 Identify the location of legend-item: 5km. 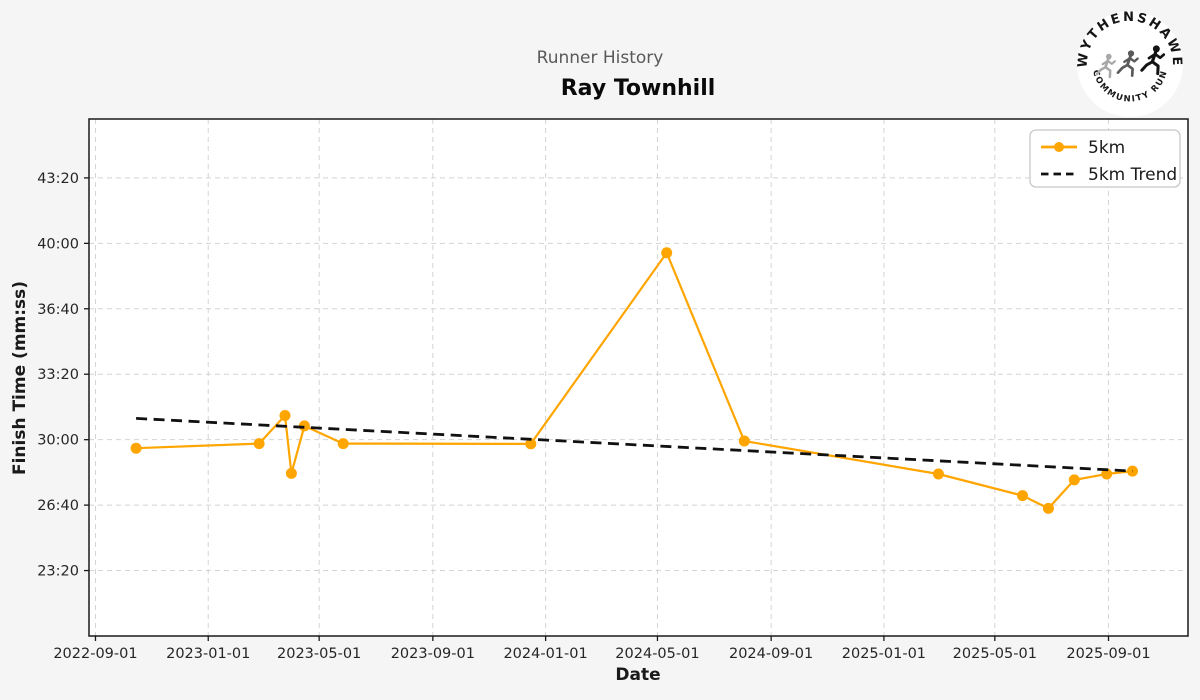
(1083, 148).